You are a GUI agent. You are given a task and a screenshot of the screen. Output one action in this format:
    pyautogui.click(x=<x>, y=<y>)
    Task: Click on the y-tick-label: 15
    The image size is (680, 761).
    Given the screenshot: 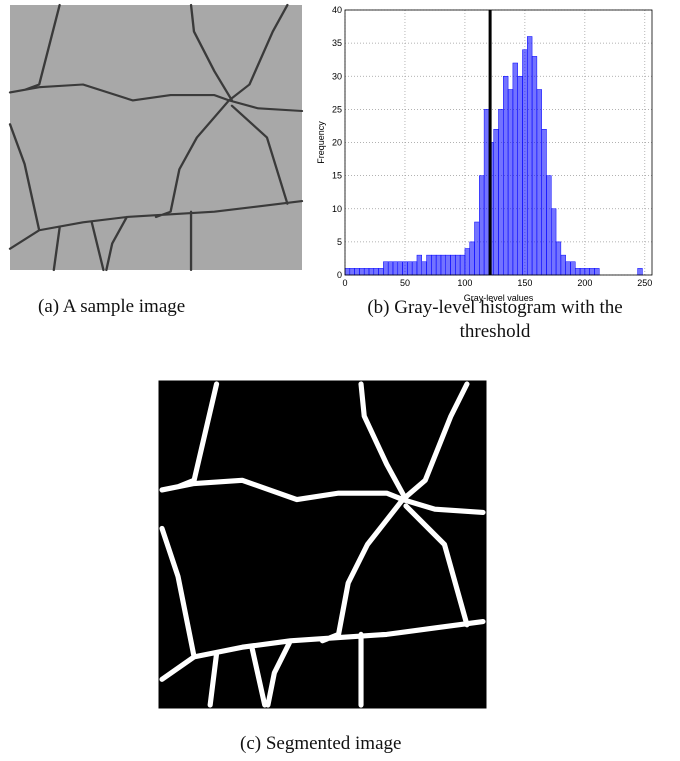 What is the action you would take?
    pyautogui.click(x=337, y=176)
    